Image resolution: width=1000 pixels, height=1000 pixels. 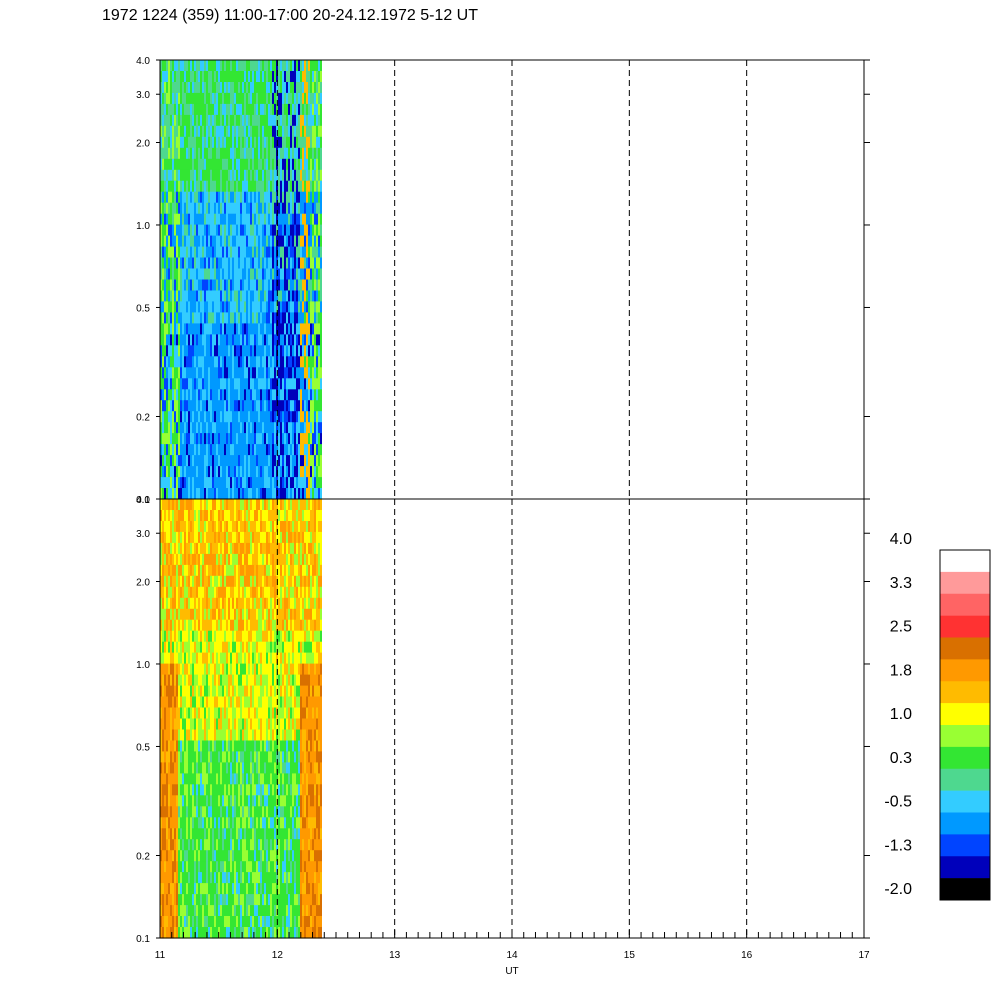 What do you see at coordinates (278, 955) in the screenshot?
I see `x-tick-label: 12` at bounding box center [278, 955].